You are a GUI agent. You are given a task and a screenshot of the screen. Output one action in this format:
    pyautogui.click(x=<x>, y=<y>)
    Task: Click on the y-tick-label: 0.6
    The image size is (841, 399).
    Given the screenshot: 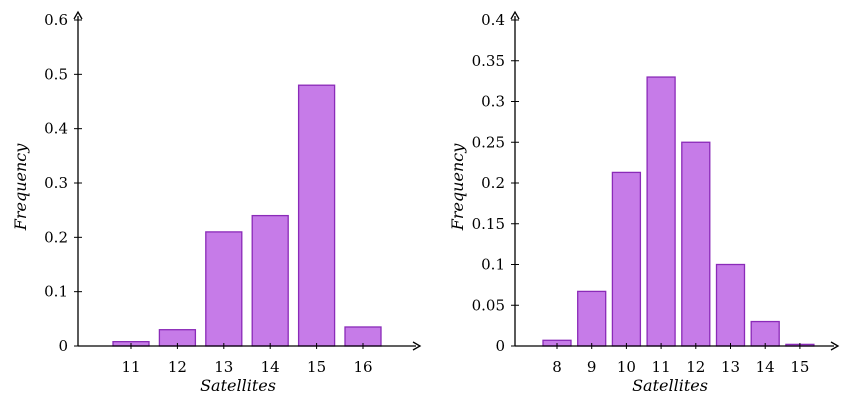 What is the action you would take?
    pyautogui.click(x=56, y=20)
    